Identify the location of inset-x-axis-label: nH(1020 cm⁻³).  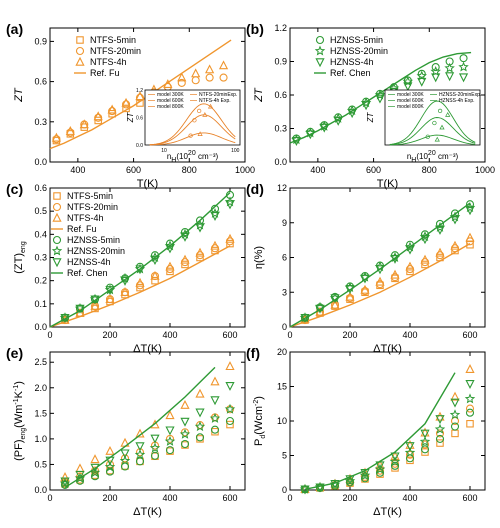
(193, 157).